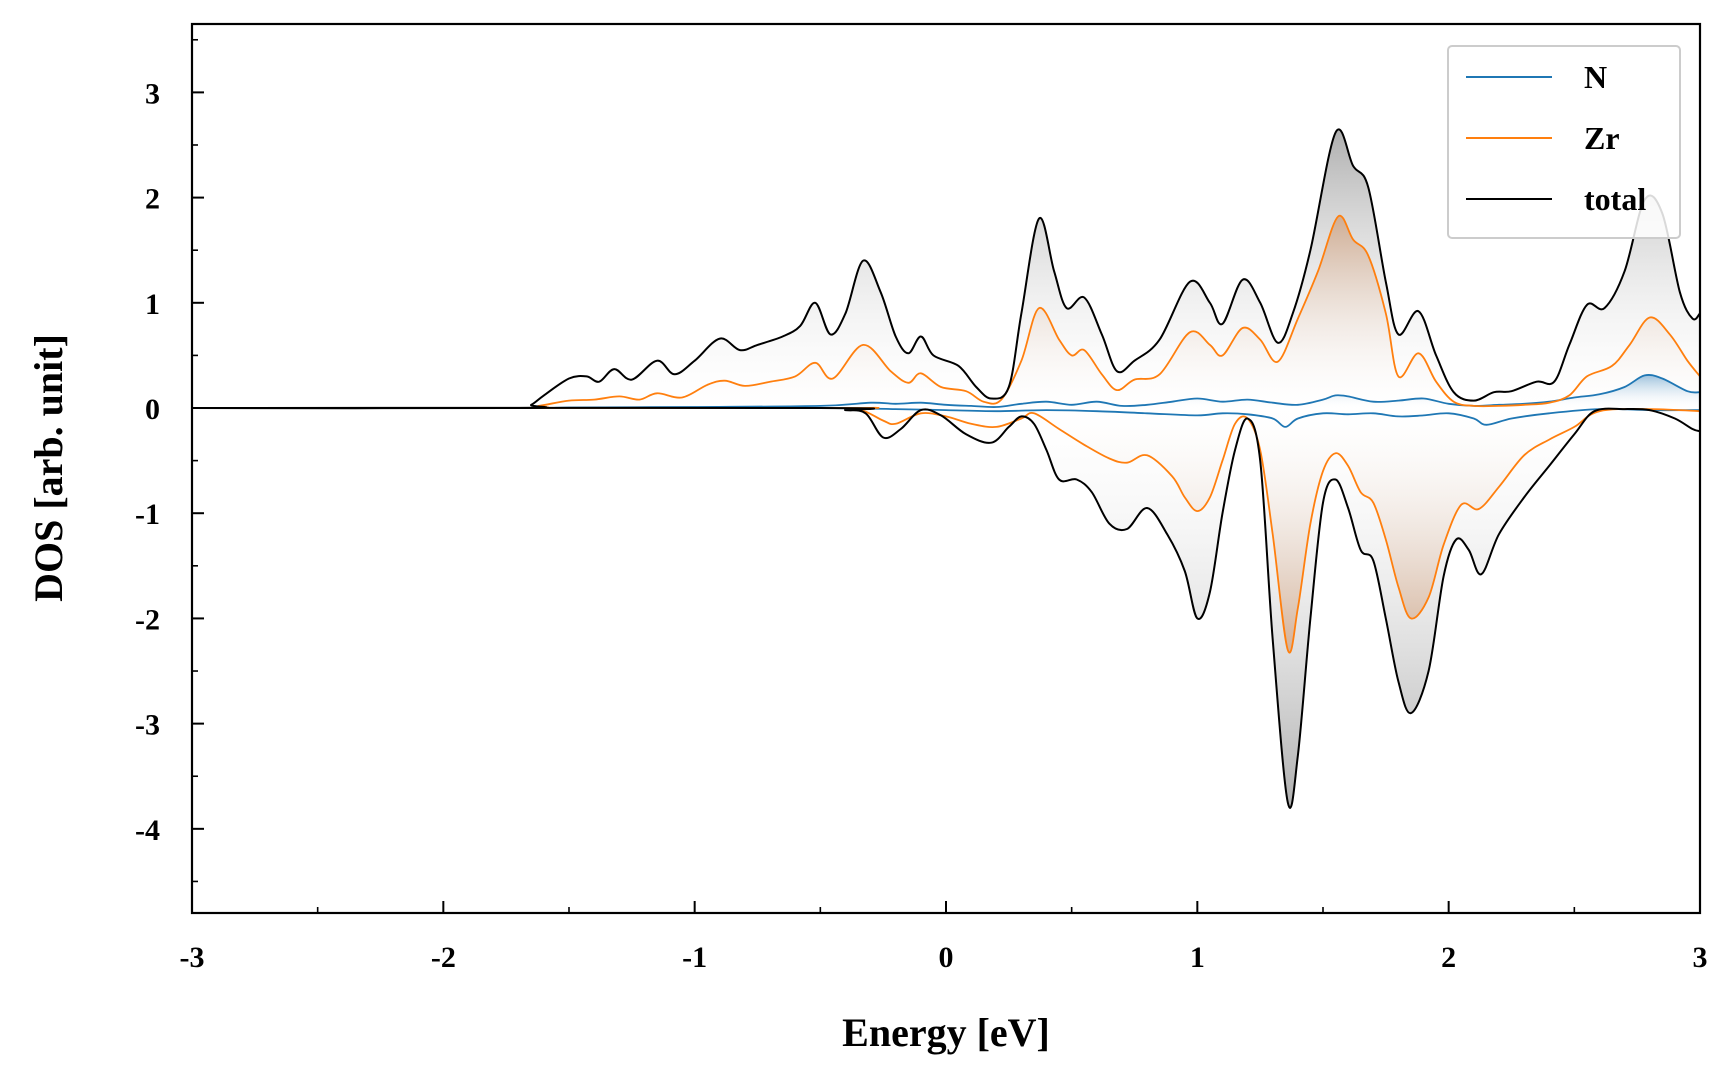 The height and width of the screenshot is (1080, 1728). What do you see at coordinates (152, 93) in the screenshot?
I see `y-tick-label: 3` at bounding box center [152, 93].